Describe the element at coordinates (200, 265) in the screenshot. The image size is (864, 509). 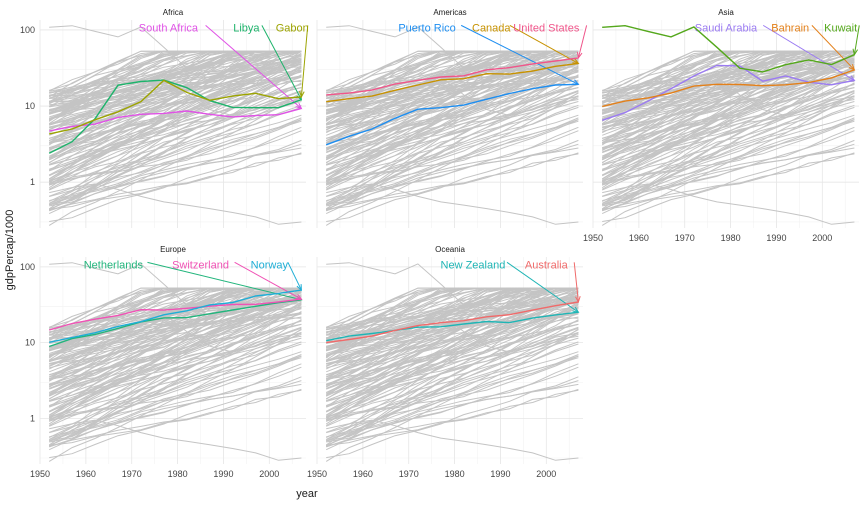
I see `country-label-switzerland: Switzerland` at that location.